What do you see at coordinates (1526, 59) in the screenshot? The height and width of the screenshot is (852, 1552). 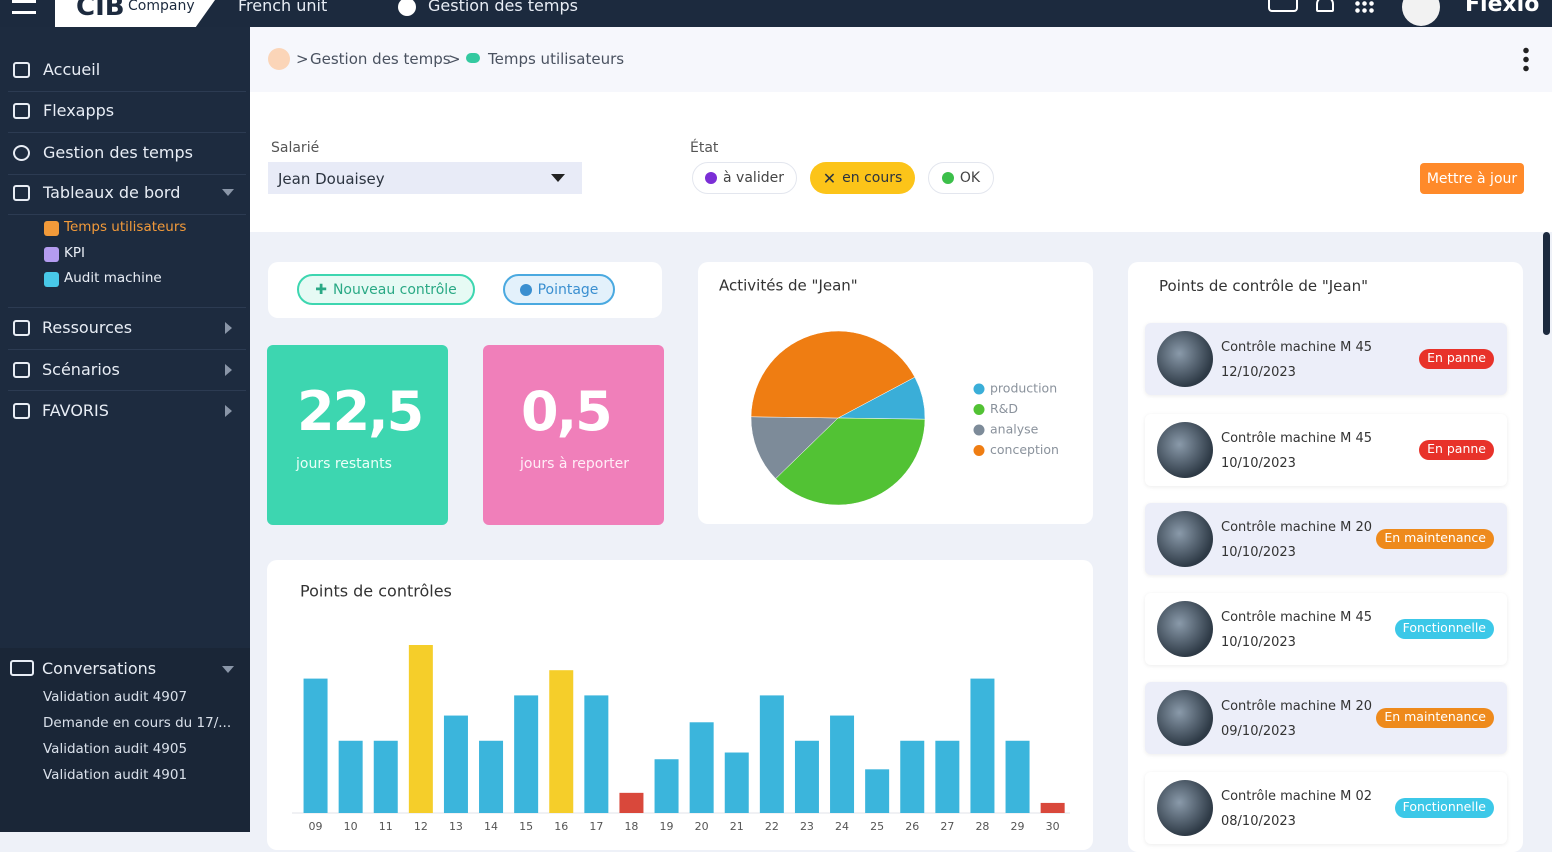 I see `more-menu` at bounding box center [1526, 59].